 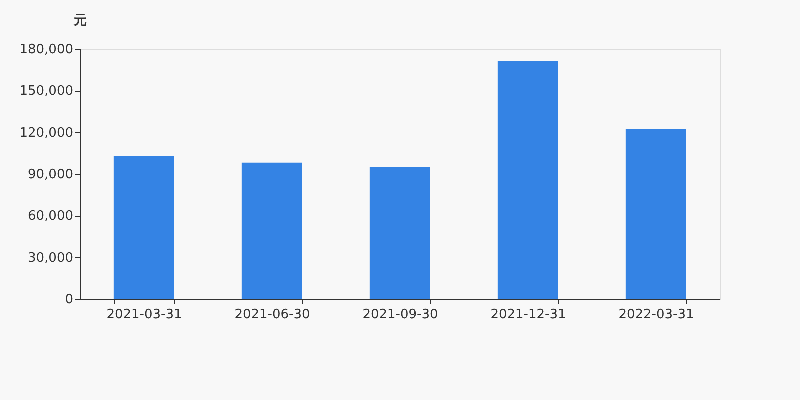 I want to click on y-tick-label: 0, so click(x=69, y=300).